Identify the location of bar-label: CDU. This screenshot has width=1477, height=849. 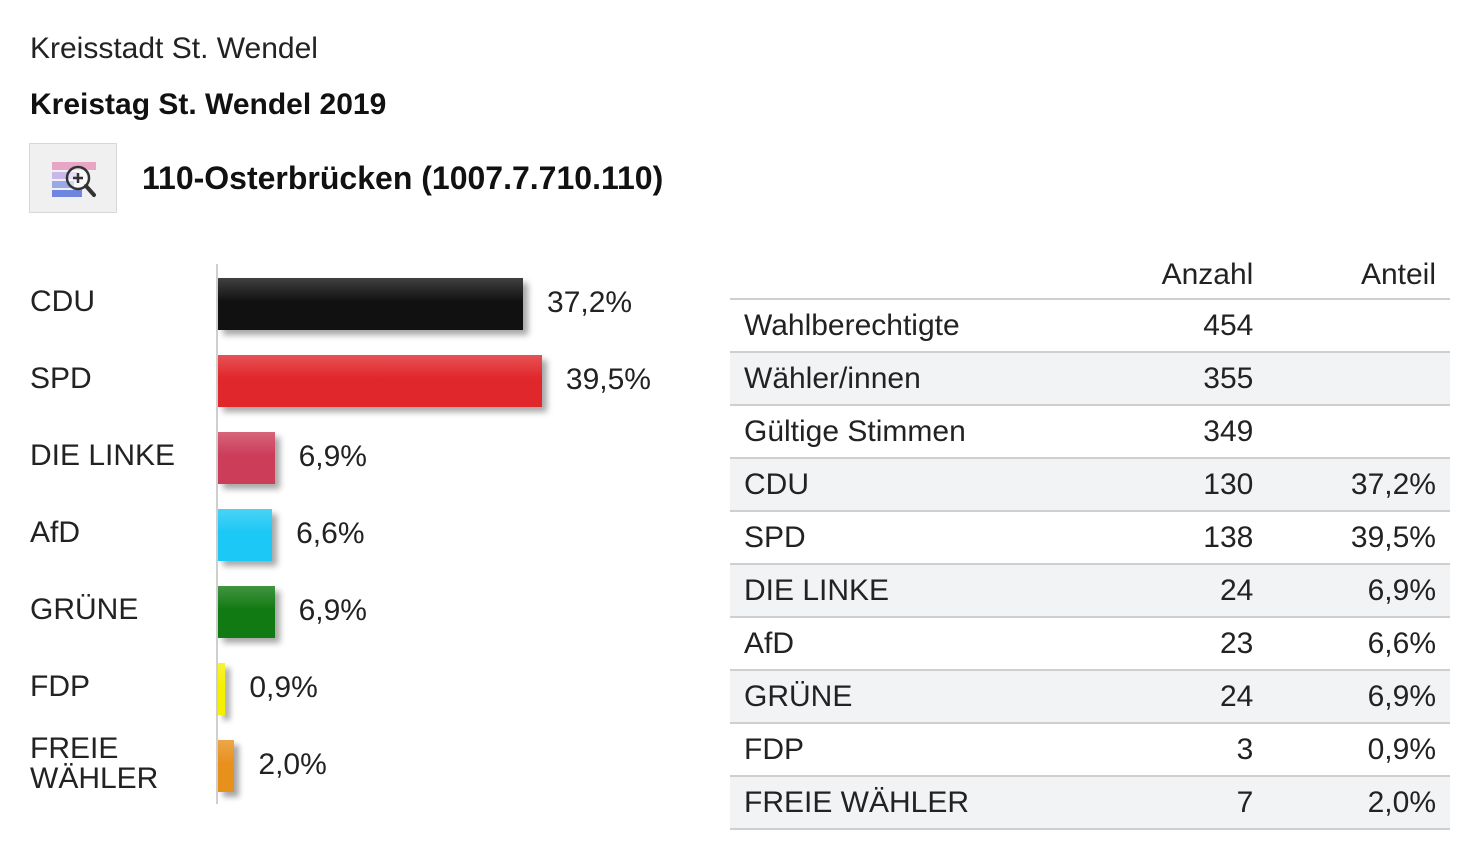
(62, 301).